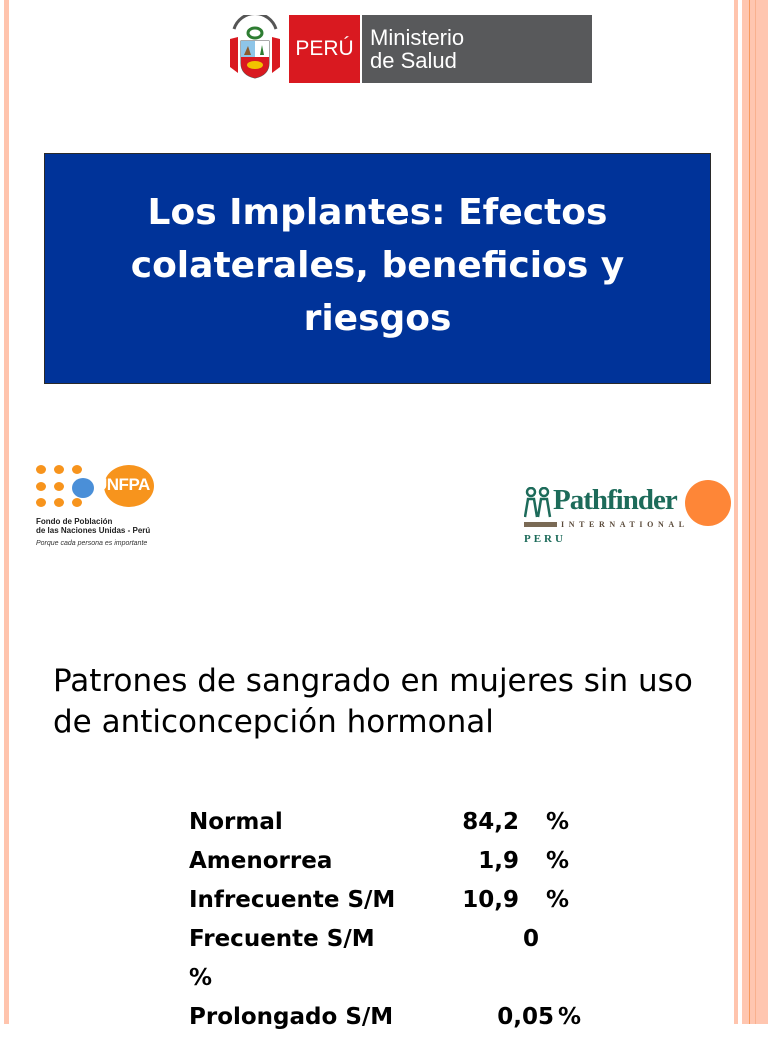 The image size is (768, 1040). What do you see at coordinates (282, 939) in the screenshot?
I see `stat-label: Frecuente S/M` at bounding box center [282, 939].